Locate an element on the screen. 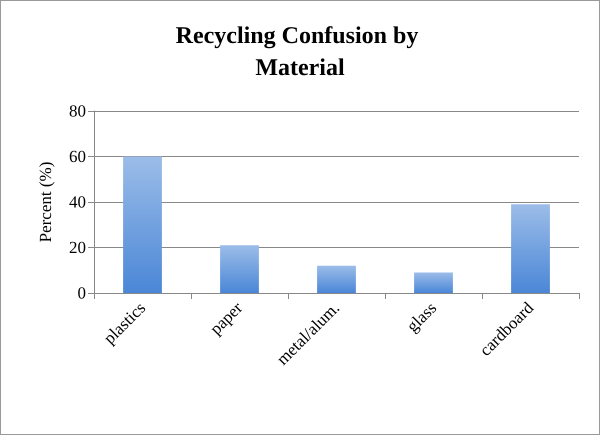 The width and height of the screenshot is (600, 435). y-axis-title: Percent (%) is located at coordinates (45, 202).